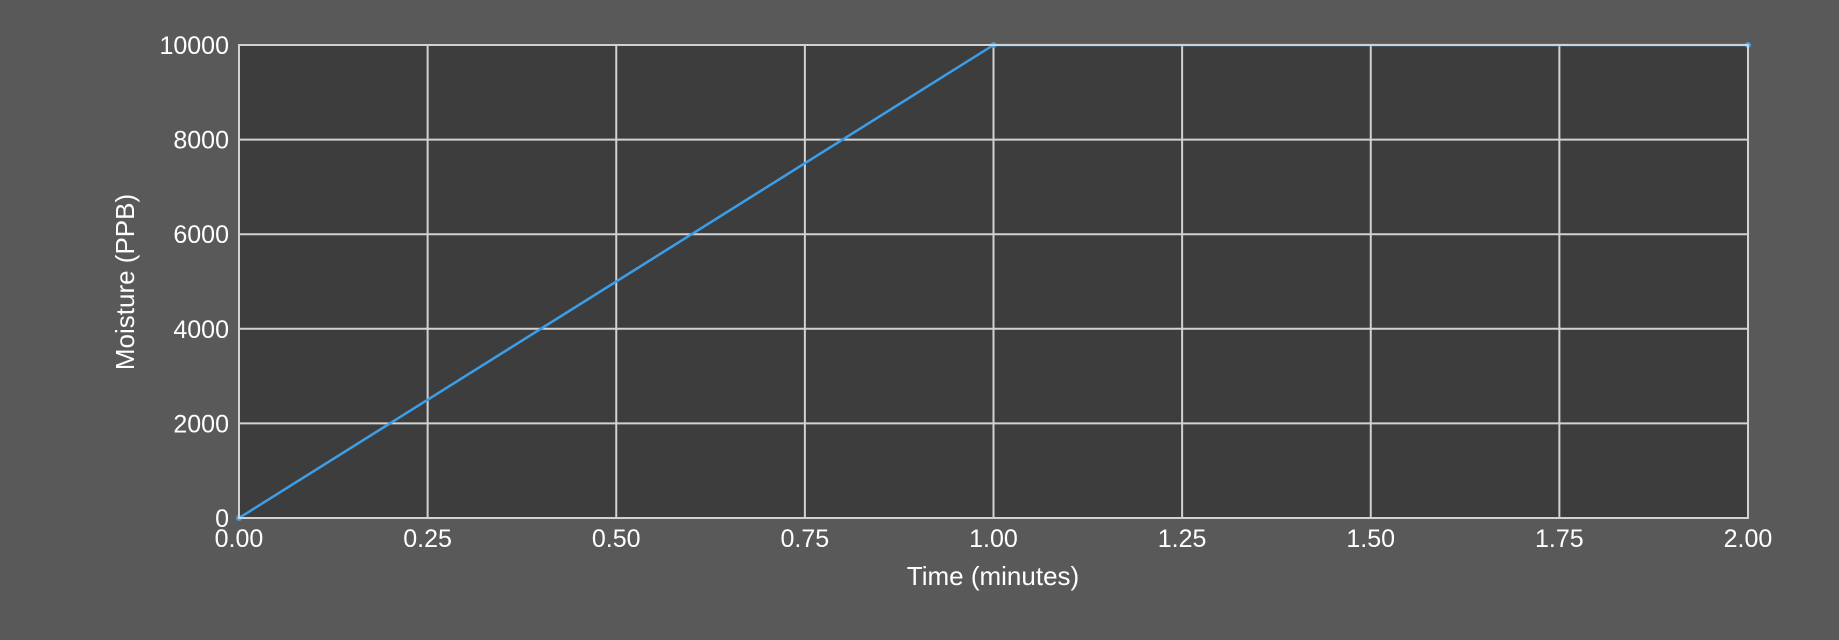 This screenshot has height=640, width=1839. I want to click on x-tick-label-7: 1.75, so click(1559, 539).